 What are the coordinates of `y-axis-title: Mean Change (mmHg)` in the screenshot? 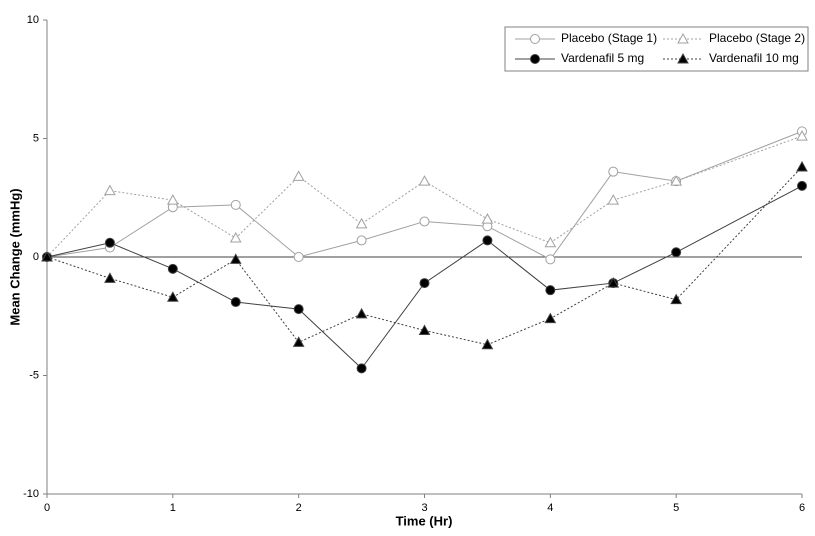 It's located at (14, 256).